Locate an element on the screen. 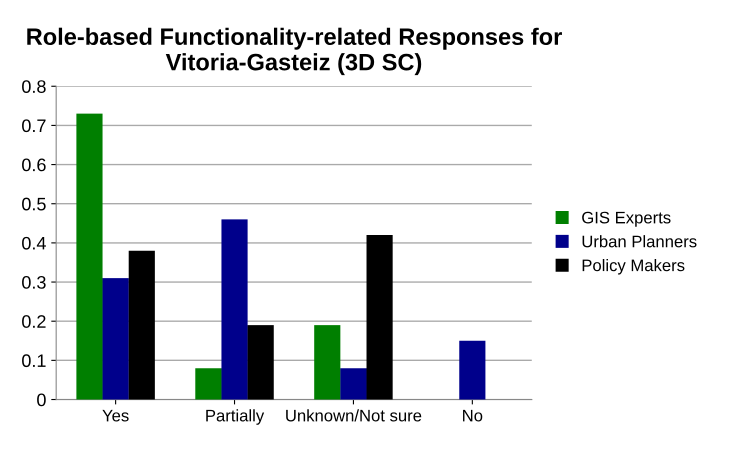  legend-label: Urban Planners is located at coordinates (639, 241).